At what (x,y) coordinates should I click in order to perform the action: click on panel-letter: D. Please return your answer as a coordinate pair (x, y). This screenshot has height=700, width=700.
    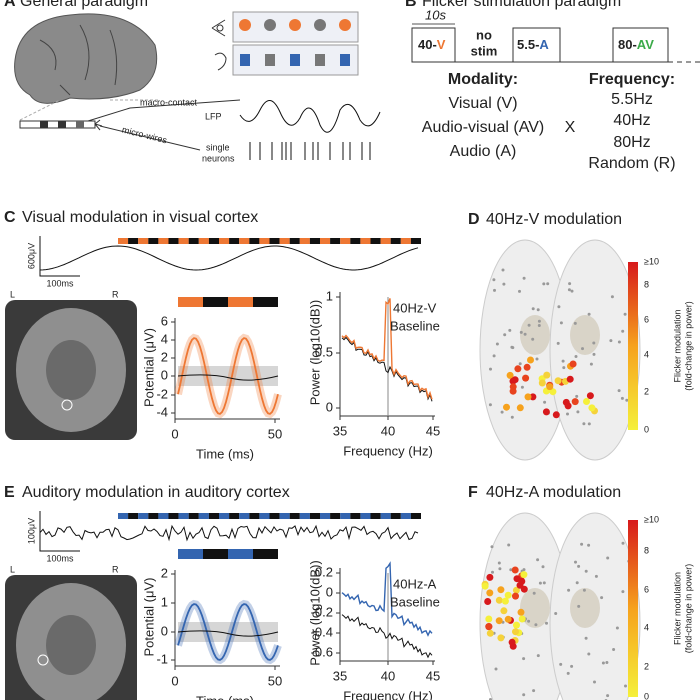
    Looking at the image, I should click on (474, 219).